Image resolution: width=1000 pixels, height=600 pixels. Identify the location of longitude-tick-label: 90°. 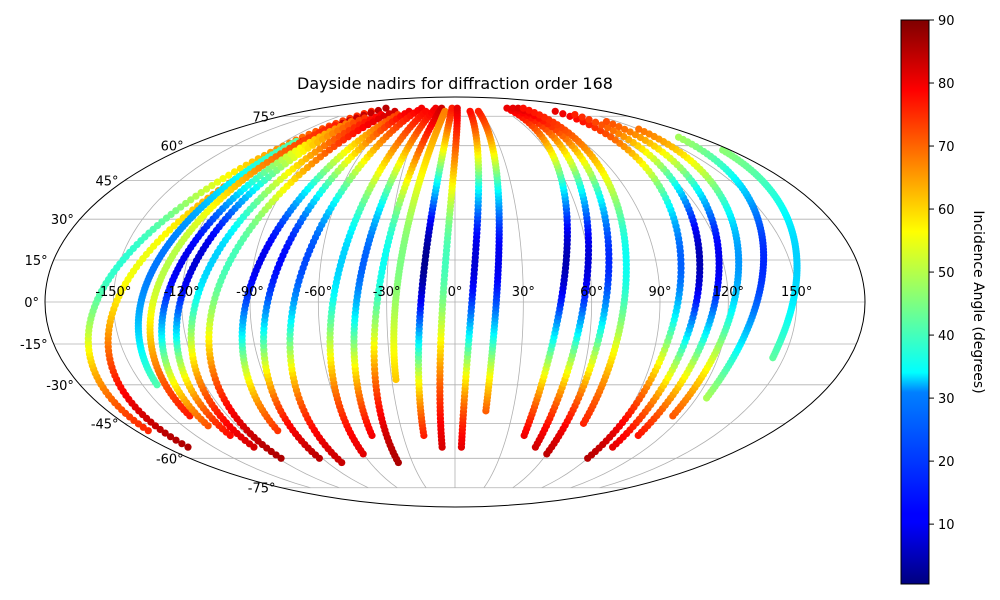
(659, 292).